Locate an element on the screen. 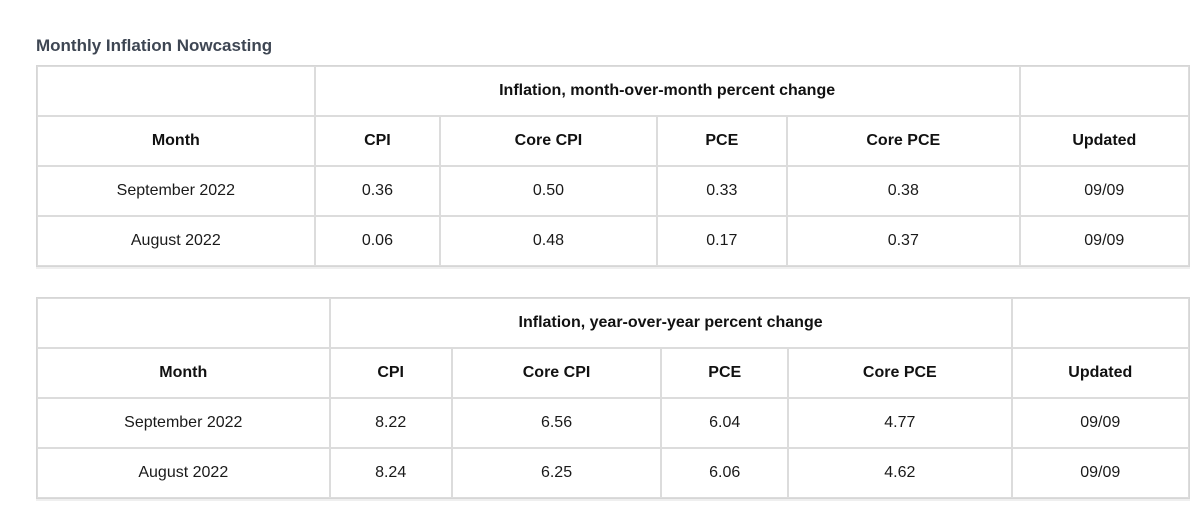 The image size is (1200, 529). cell-core-pce: 4.62 is located at coordinates (900, 473).